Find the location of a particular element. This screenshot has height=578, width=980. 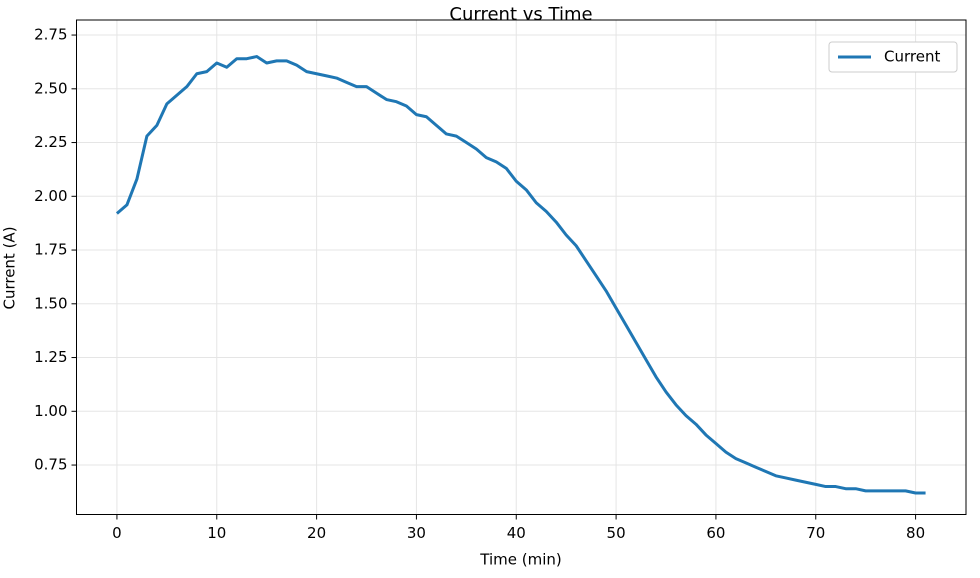

x-axis-label: Time (min) is located at coordinates (520, 560).